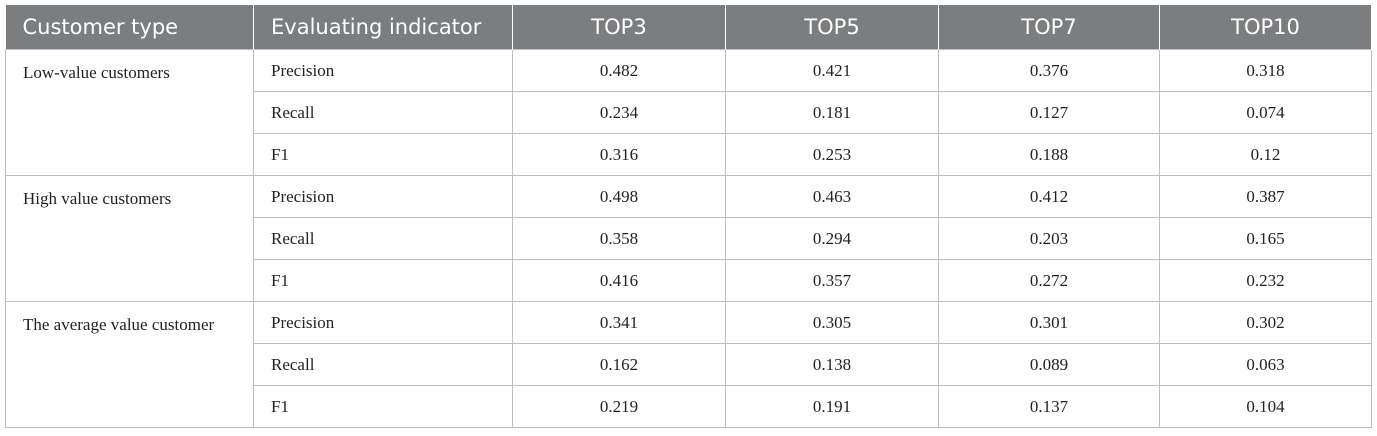 The height and width of the screenshot is (436, 1377). What do you see at coordinates (1265, 322) in the screenshot?
I see `value-cell: 0.302` at bounding box center [1265, 322].